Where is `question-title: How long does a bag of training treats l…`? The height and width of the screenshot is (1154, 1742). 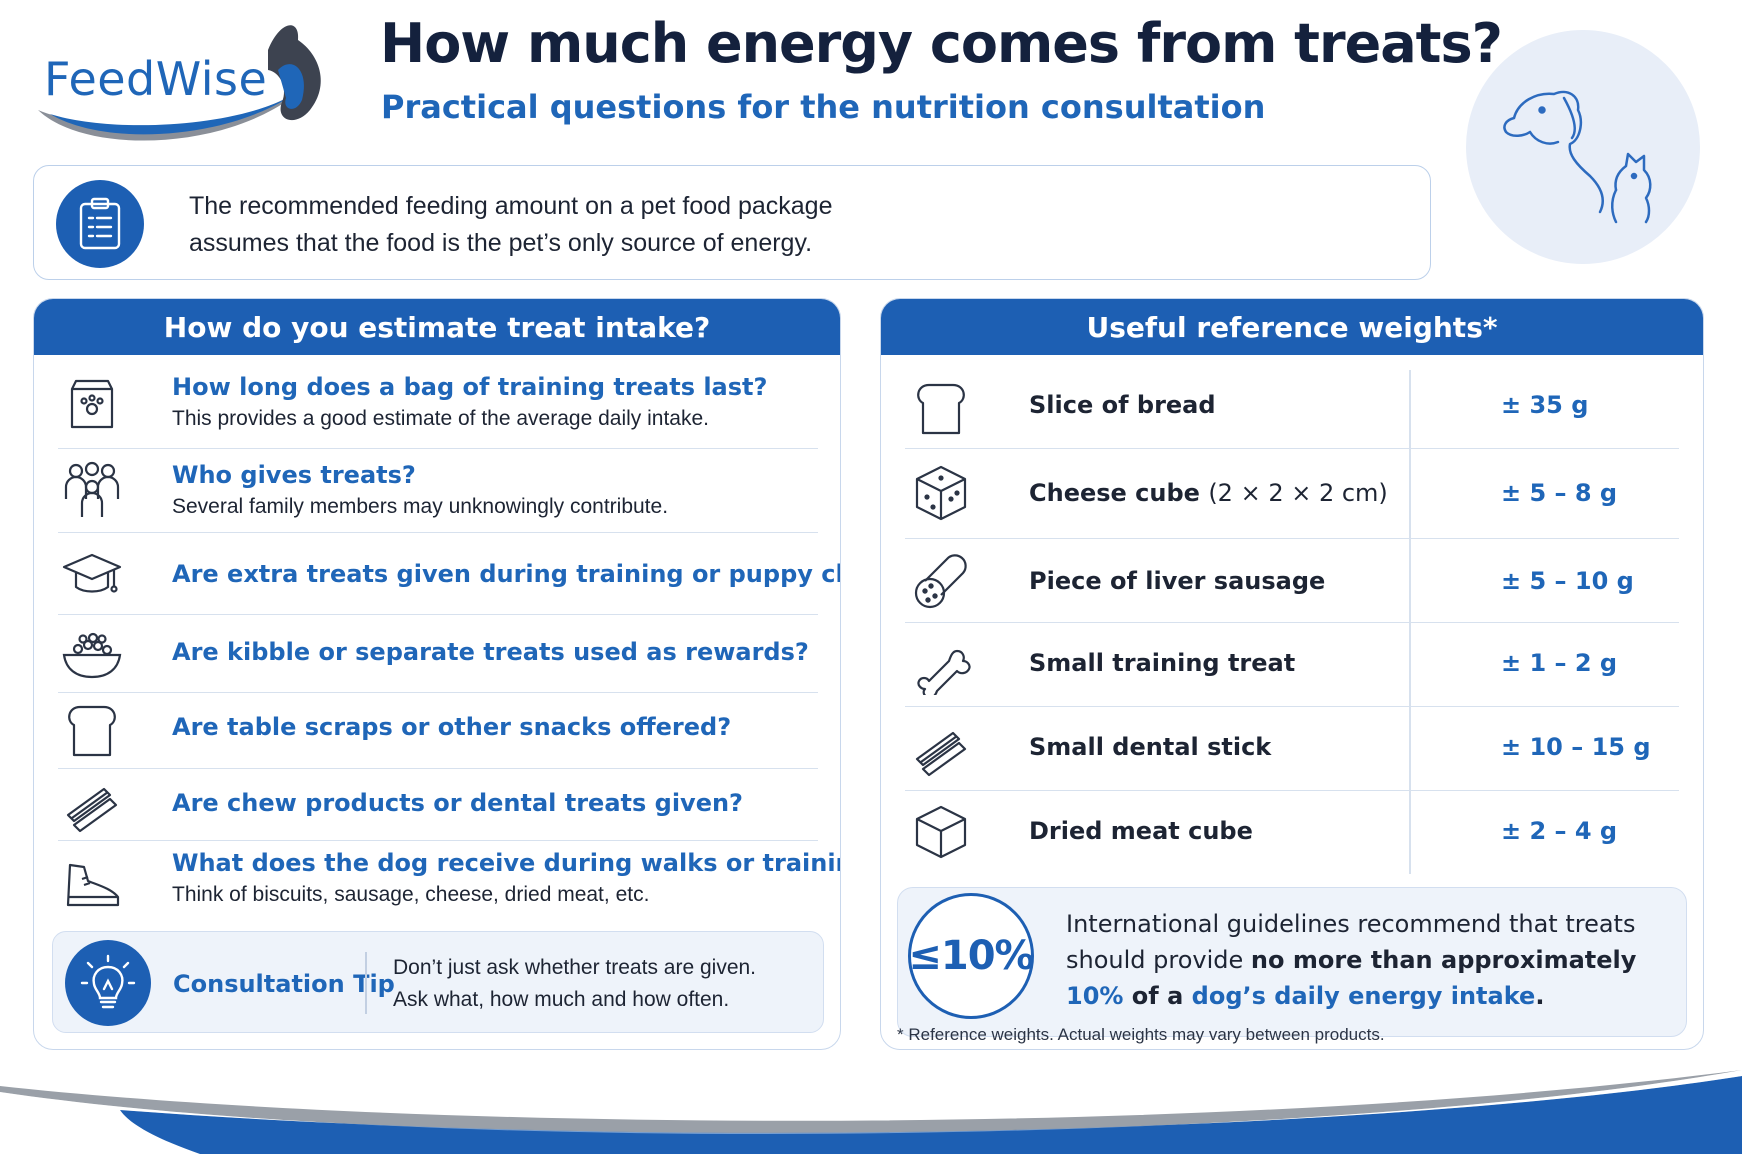
question-title: How long does a bag of training treats l… is located at coordinates (470, 387).